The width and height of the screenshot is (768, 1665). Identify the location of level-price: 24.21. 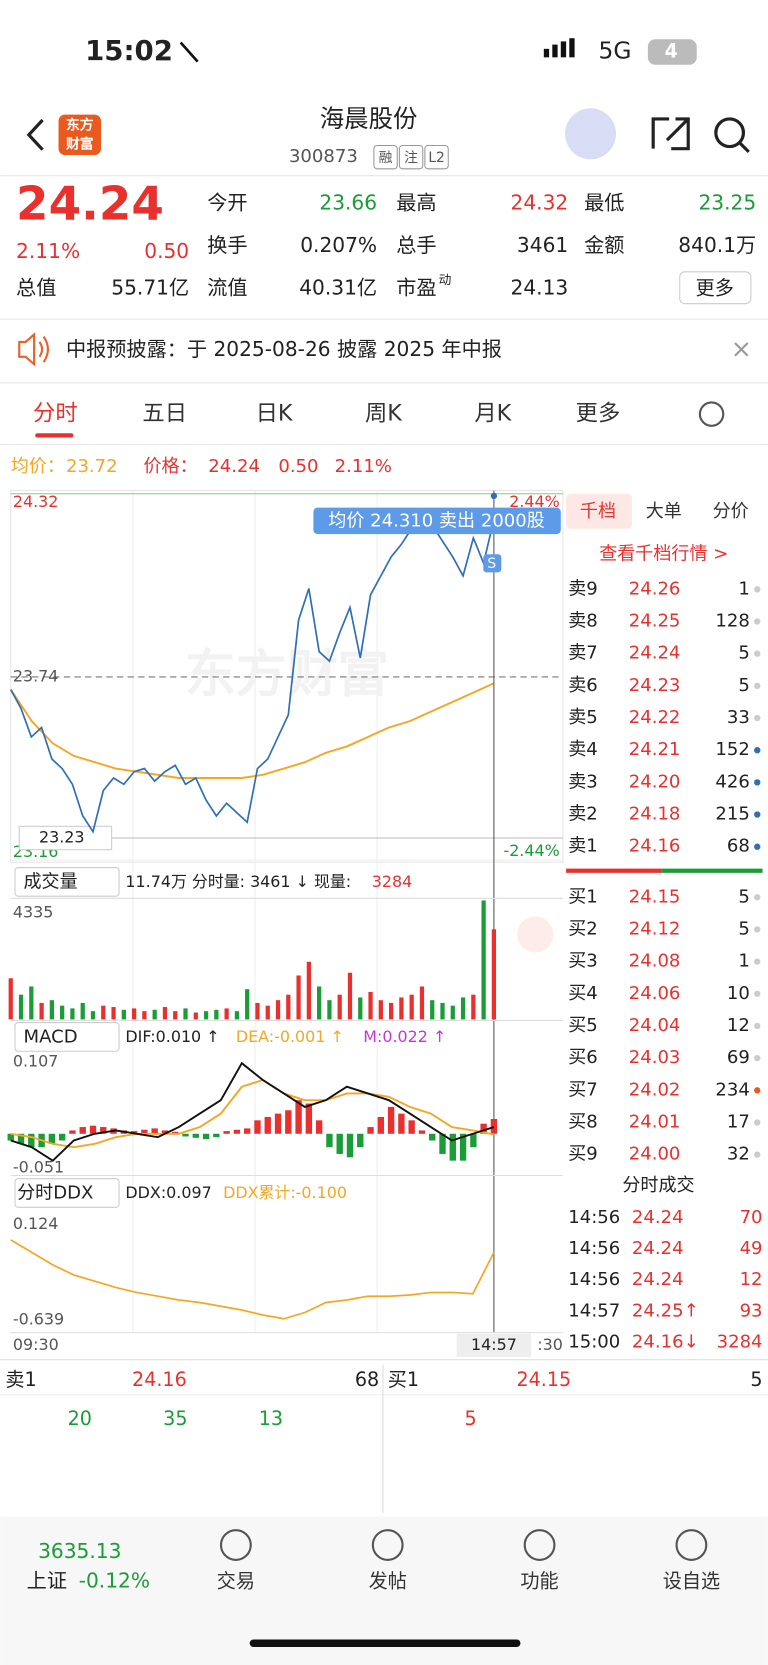
(655, 749).